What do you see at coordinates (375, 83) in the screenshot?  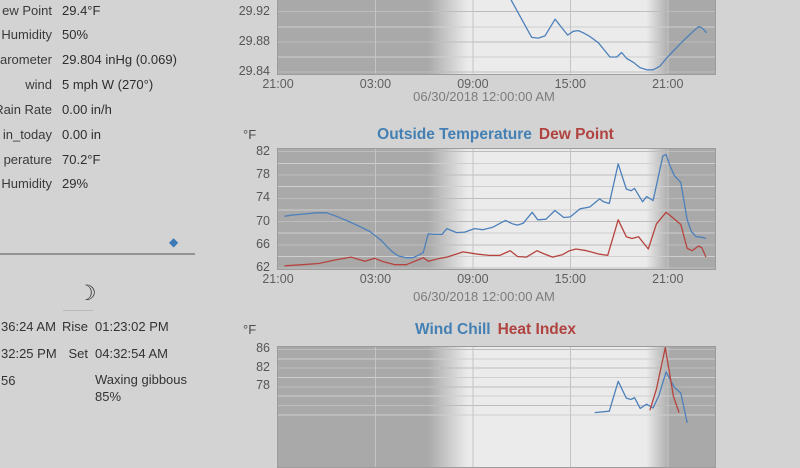 I see `x-axis-label-barometer: 03:00` at bounding box center [375, 83].